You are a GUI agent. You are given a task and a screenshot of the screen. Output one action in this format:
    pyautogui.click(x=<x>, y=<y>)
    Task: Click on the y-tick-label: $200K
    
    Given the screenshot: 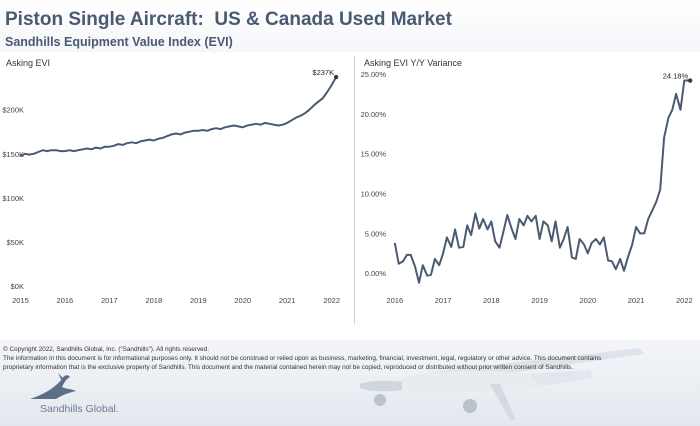 What is the action you would take?
    pyautogui.click(x=13, y=110)
    